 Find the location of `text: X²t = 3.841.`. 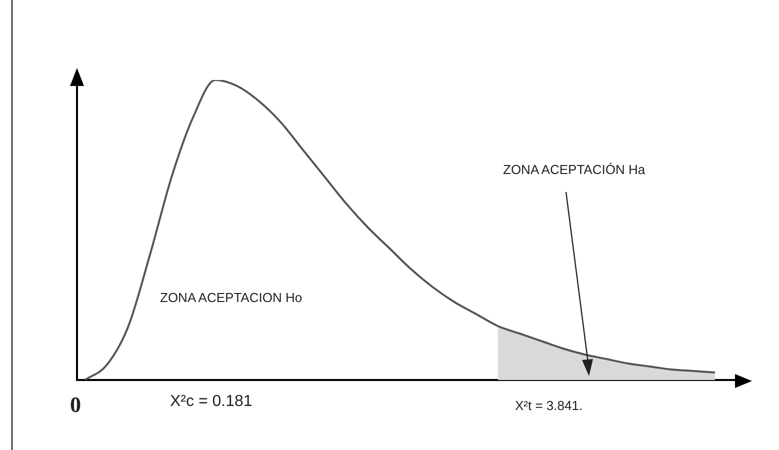

text: X²t = 3.841. is located at coordinates (549, 405).